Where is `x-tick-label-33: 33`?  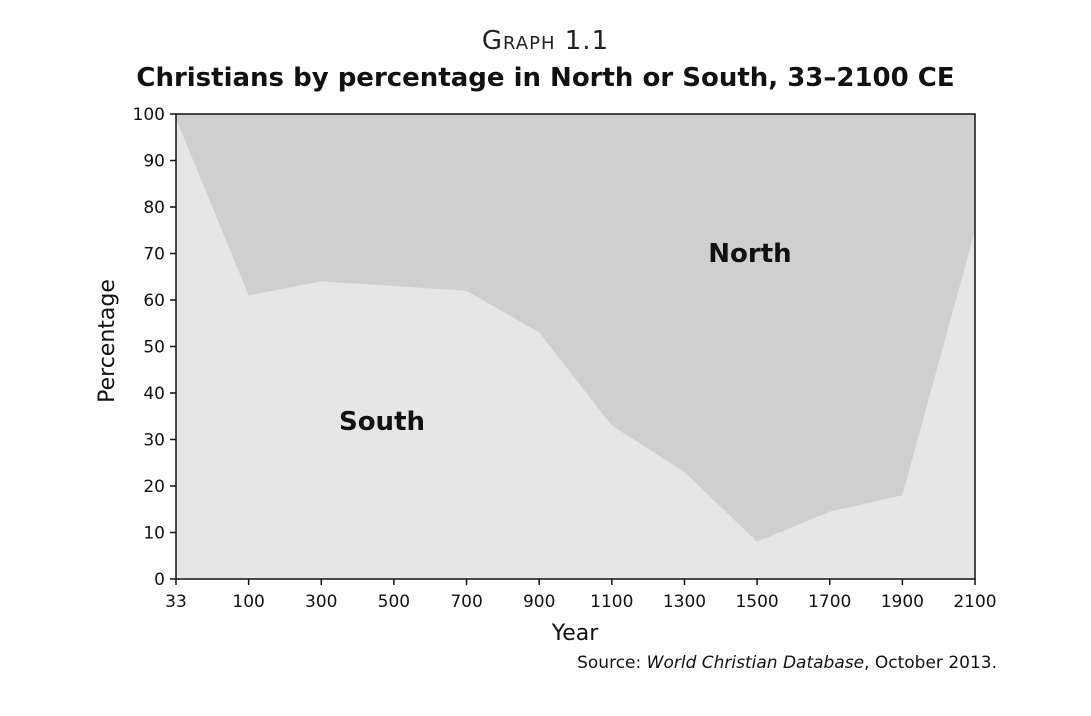 x-tick-label-33: 33 is located at coordinates (176, 602).